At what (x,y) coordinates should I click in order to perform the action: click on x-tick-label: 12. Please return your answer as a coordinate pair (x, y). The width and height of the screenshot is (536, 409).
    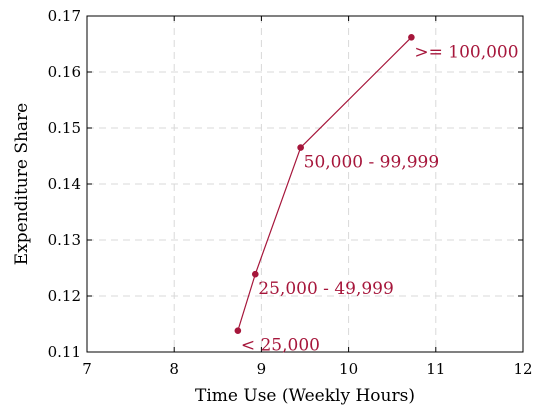
    Looking at the image, I should click on (522, 369).